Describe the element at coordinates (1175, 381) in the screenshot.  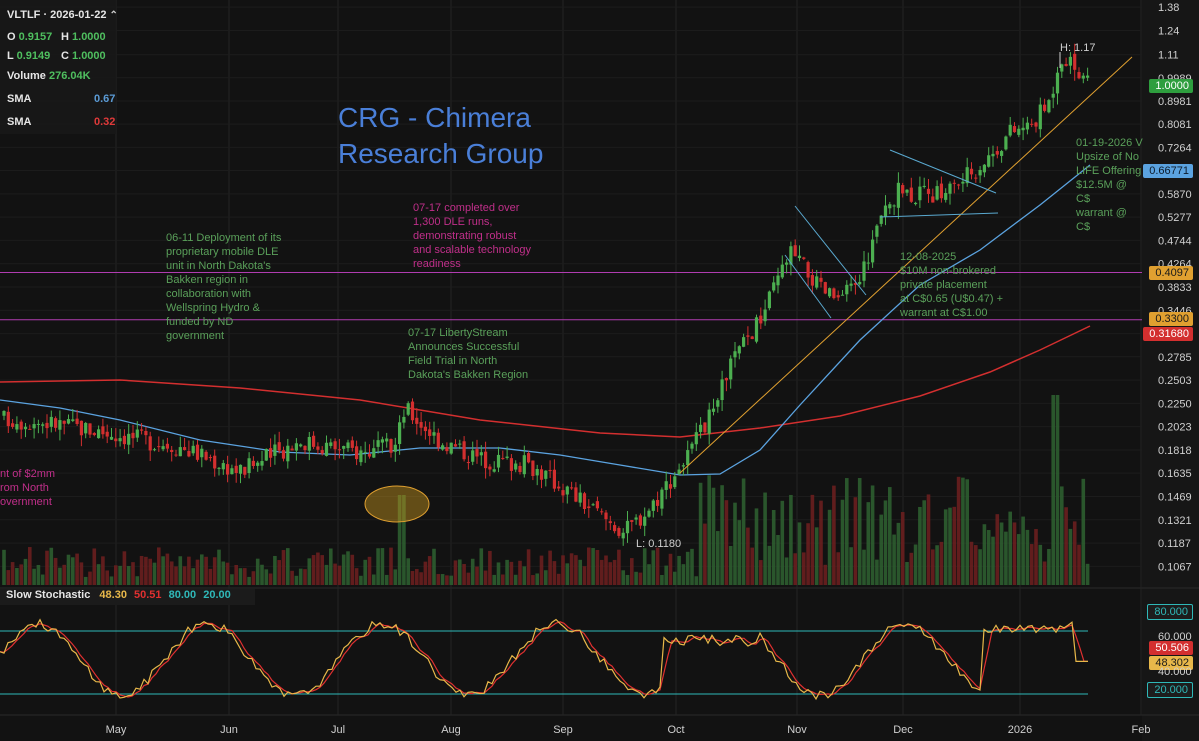
I see `y-tick-label: 0.2503` at that location.